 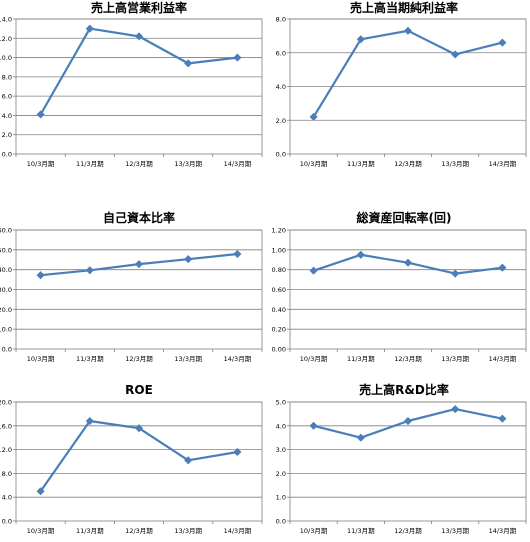 I want to click on y-tick-label: 1.0, so click(x=281, y=498).